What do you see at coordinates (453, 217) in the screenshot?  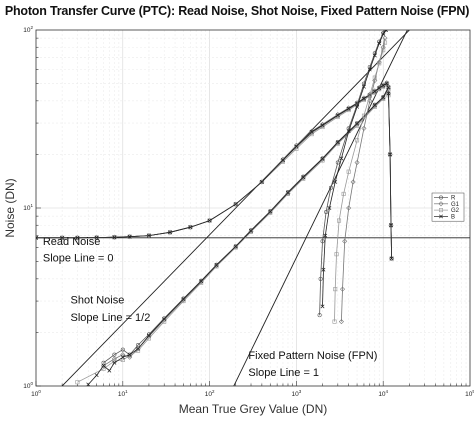 I see `legend-label: B` at bounding box center [453, 217].